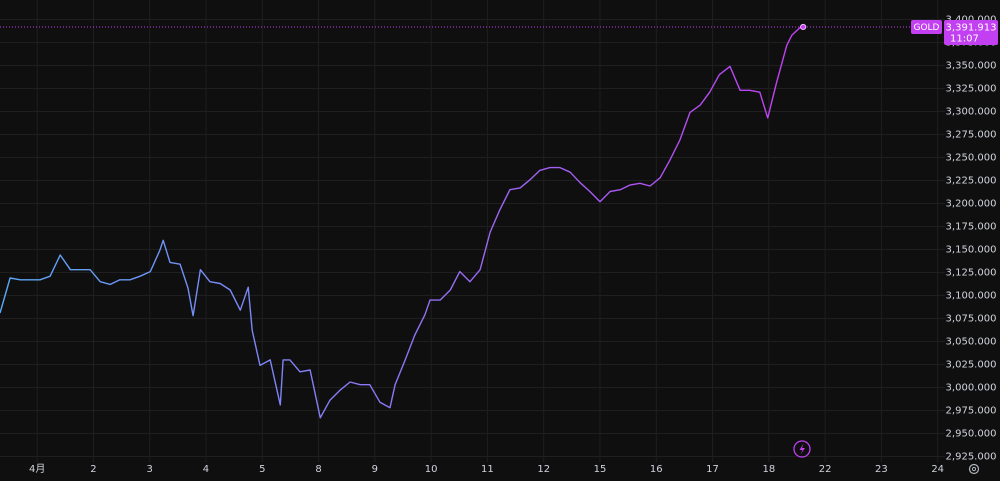 The width and height of the screenshot is (1000, 481). What do you see at coordinates (971, 410) in the screenshot?
I see `y-tick-label: 2,975.000` at bounding box center [971, 410].